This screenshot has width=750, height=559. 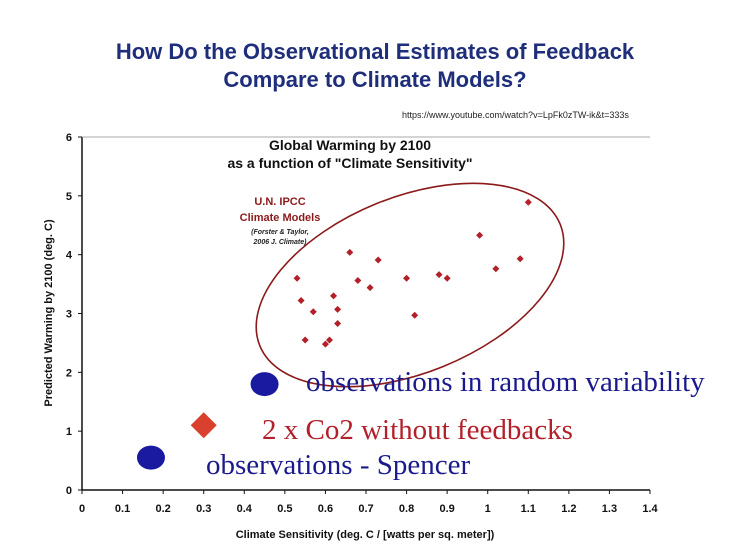 What do you see at coordinates (375, 79) in the screenshot?
I see `slide-title-line2: Compare to Climate Models?` at bounding box center [375, 79].